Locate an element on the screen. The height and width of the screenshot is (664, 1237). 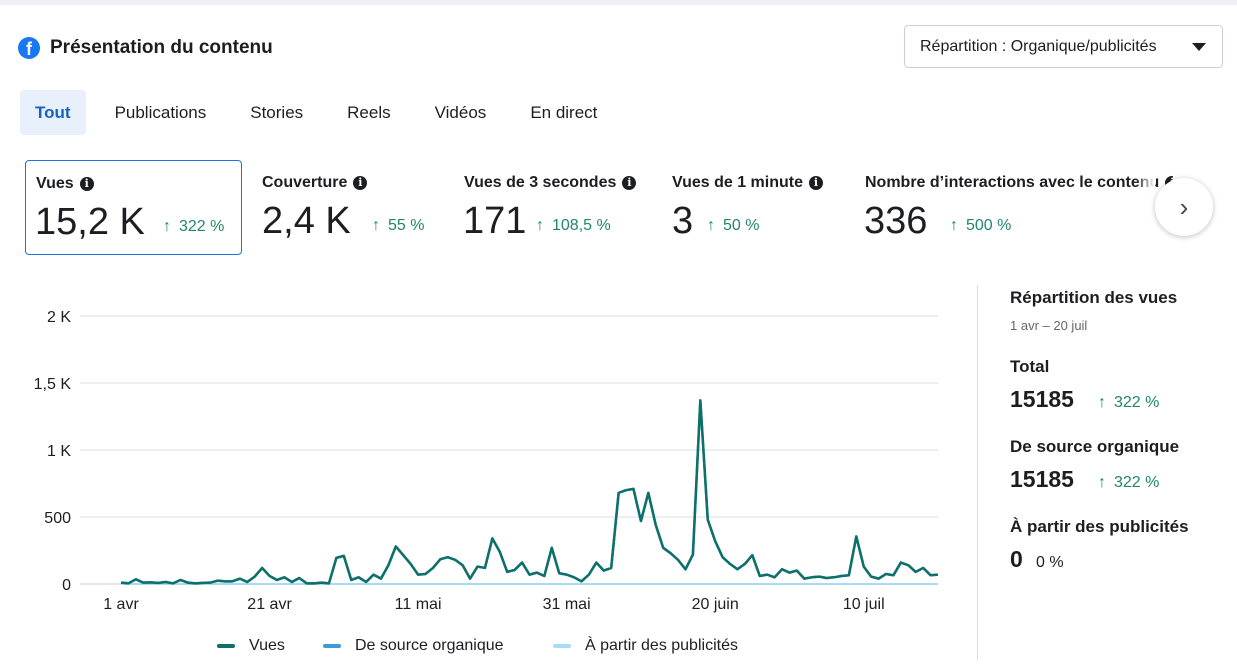
legend-item-views: Vues is located at coordinates (251, 646).